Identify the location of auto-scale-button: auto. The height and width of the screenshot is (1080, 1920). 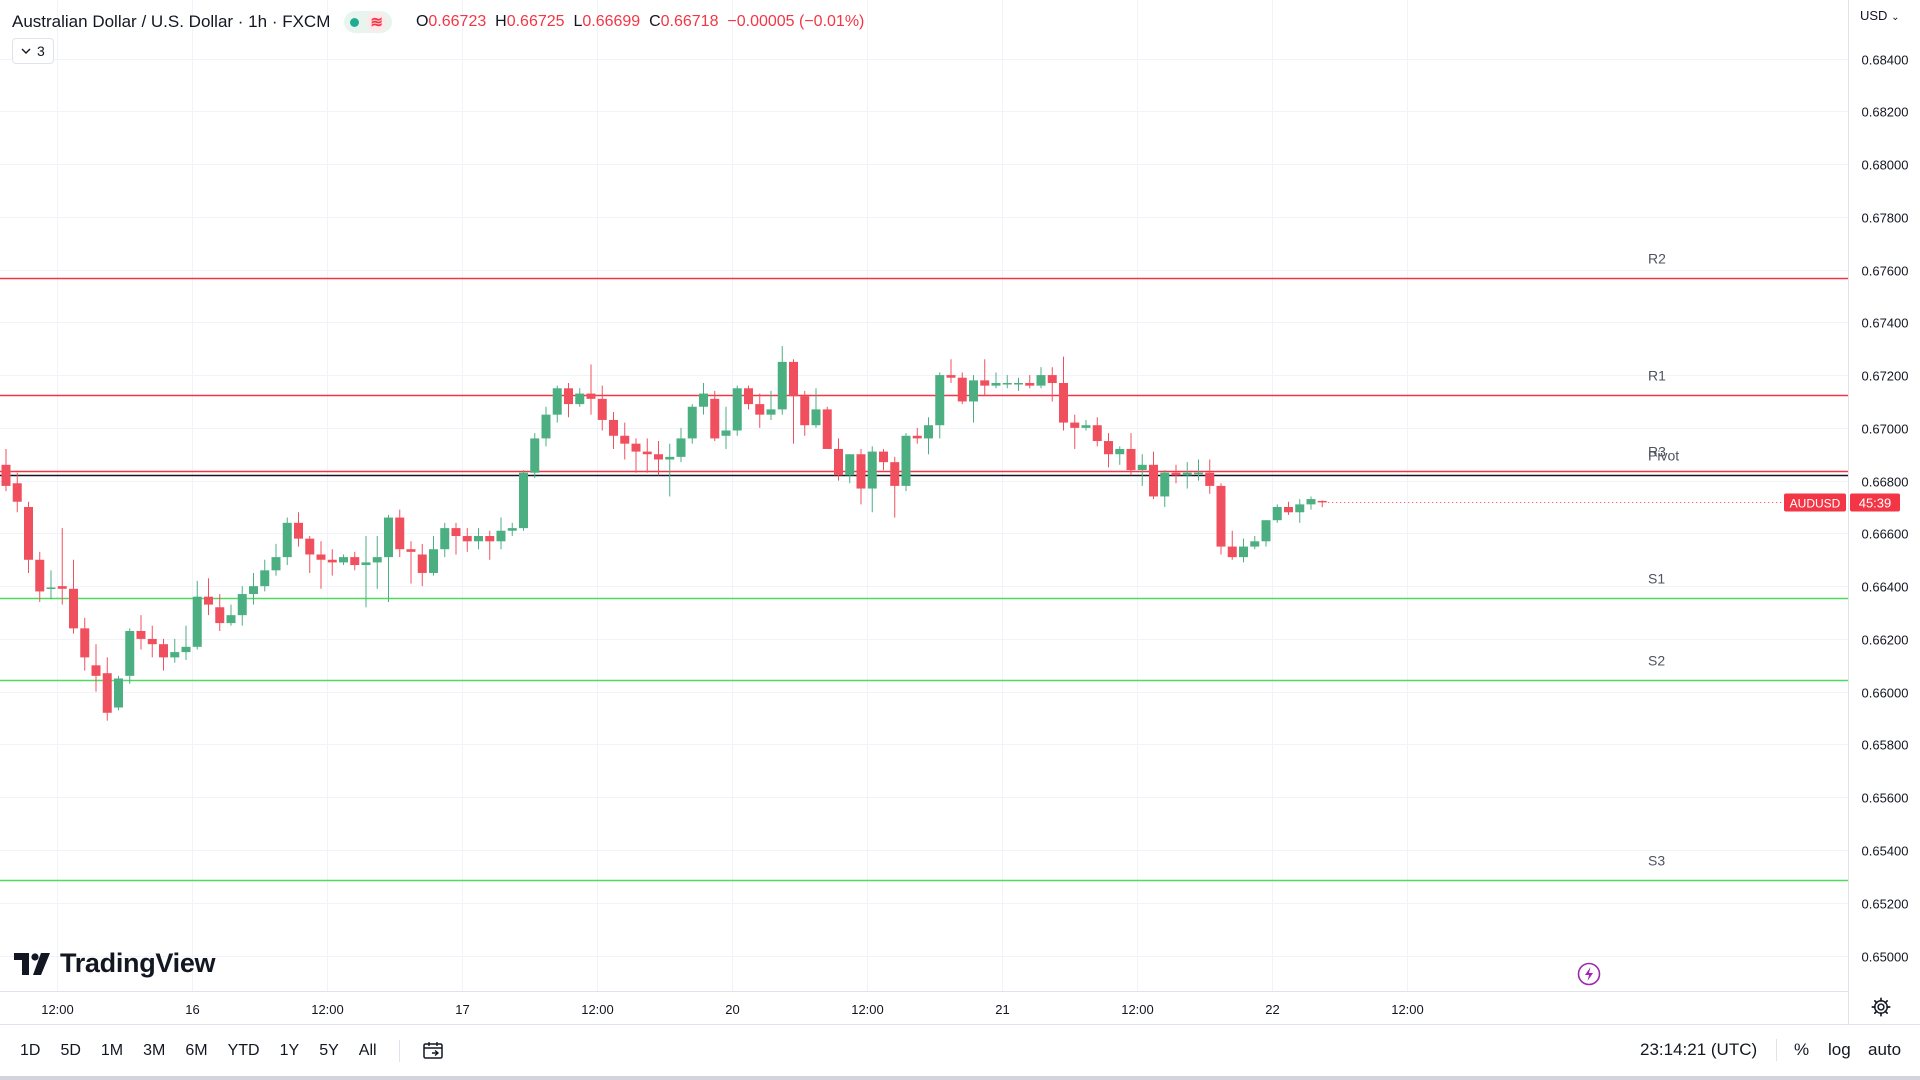
(1884, 1050).